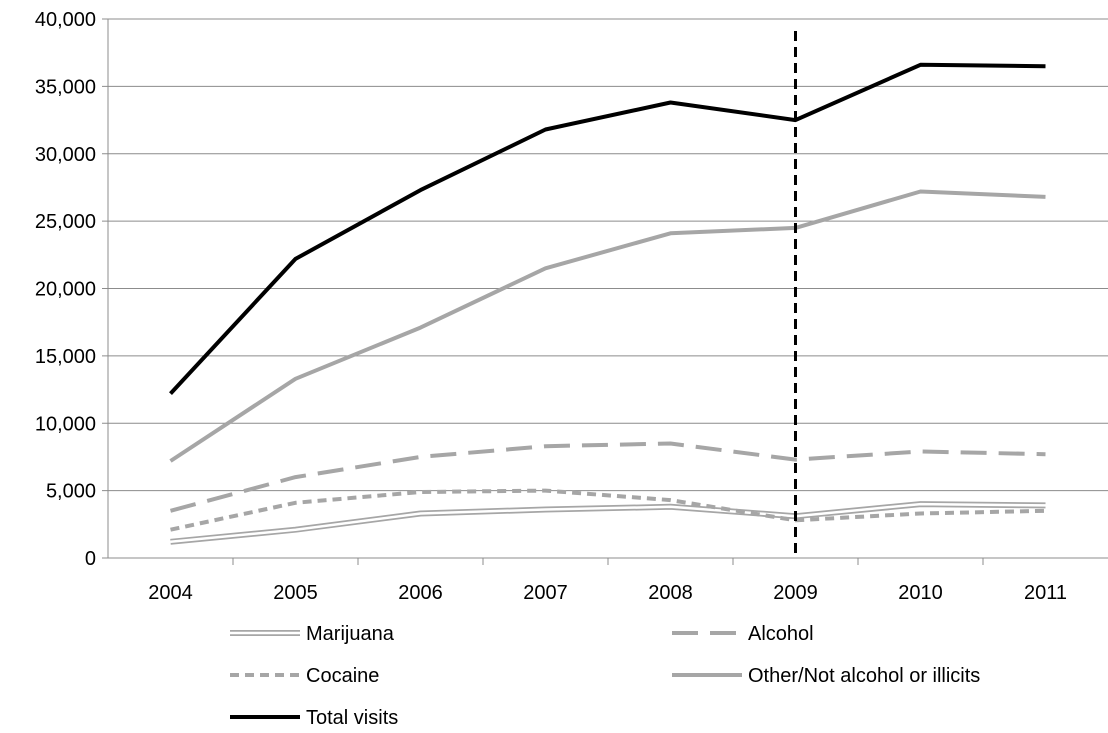 The height and width of the screenshot is (733, 1108). I want to click on y-tick-label: 5,000, so click(71, 492).